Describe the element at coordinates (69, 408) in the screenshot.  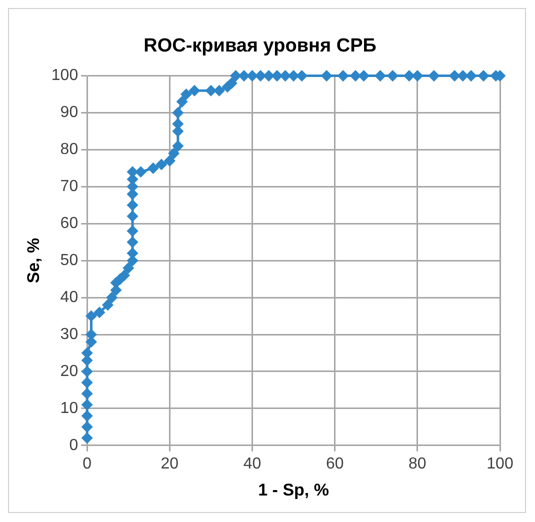
I see `y-tick-label: 10` at that location.